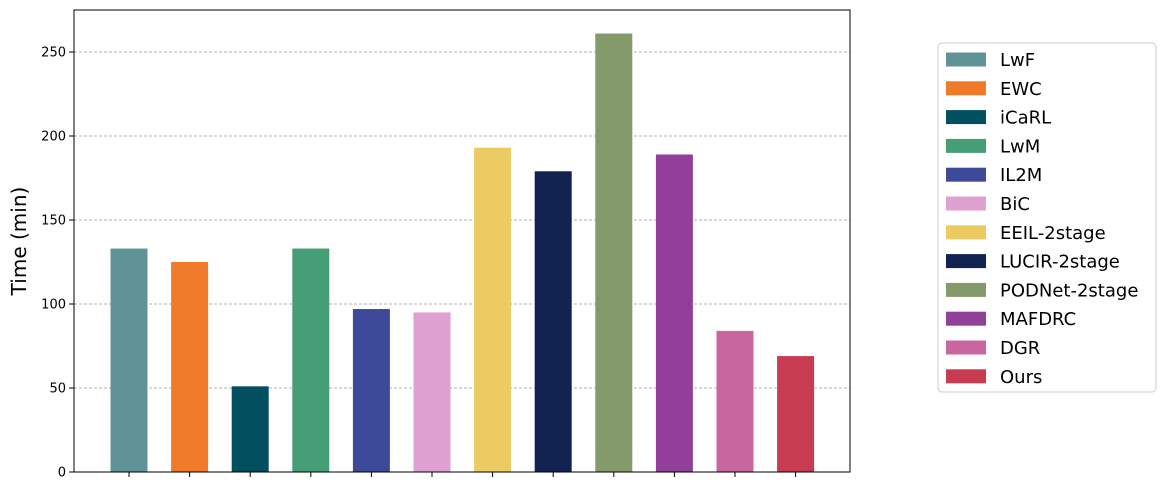  What do you see at coordinates (966, 232) in the screenshot?
I see `legend-swatch-eeil-2stage` at bounding box center [966, 232].